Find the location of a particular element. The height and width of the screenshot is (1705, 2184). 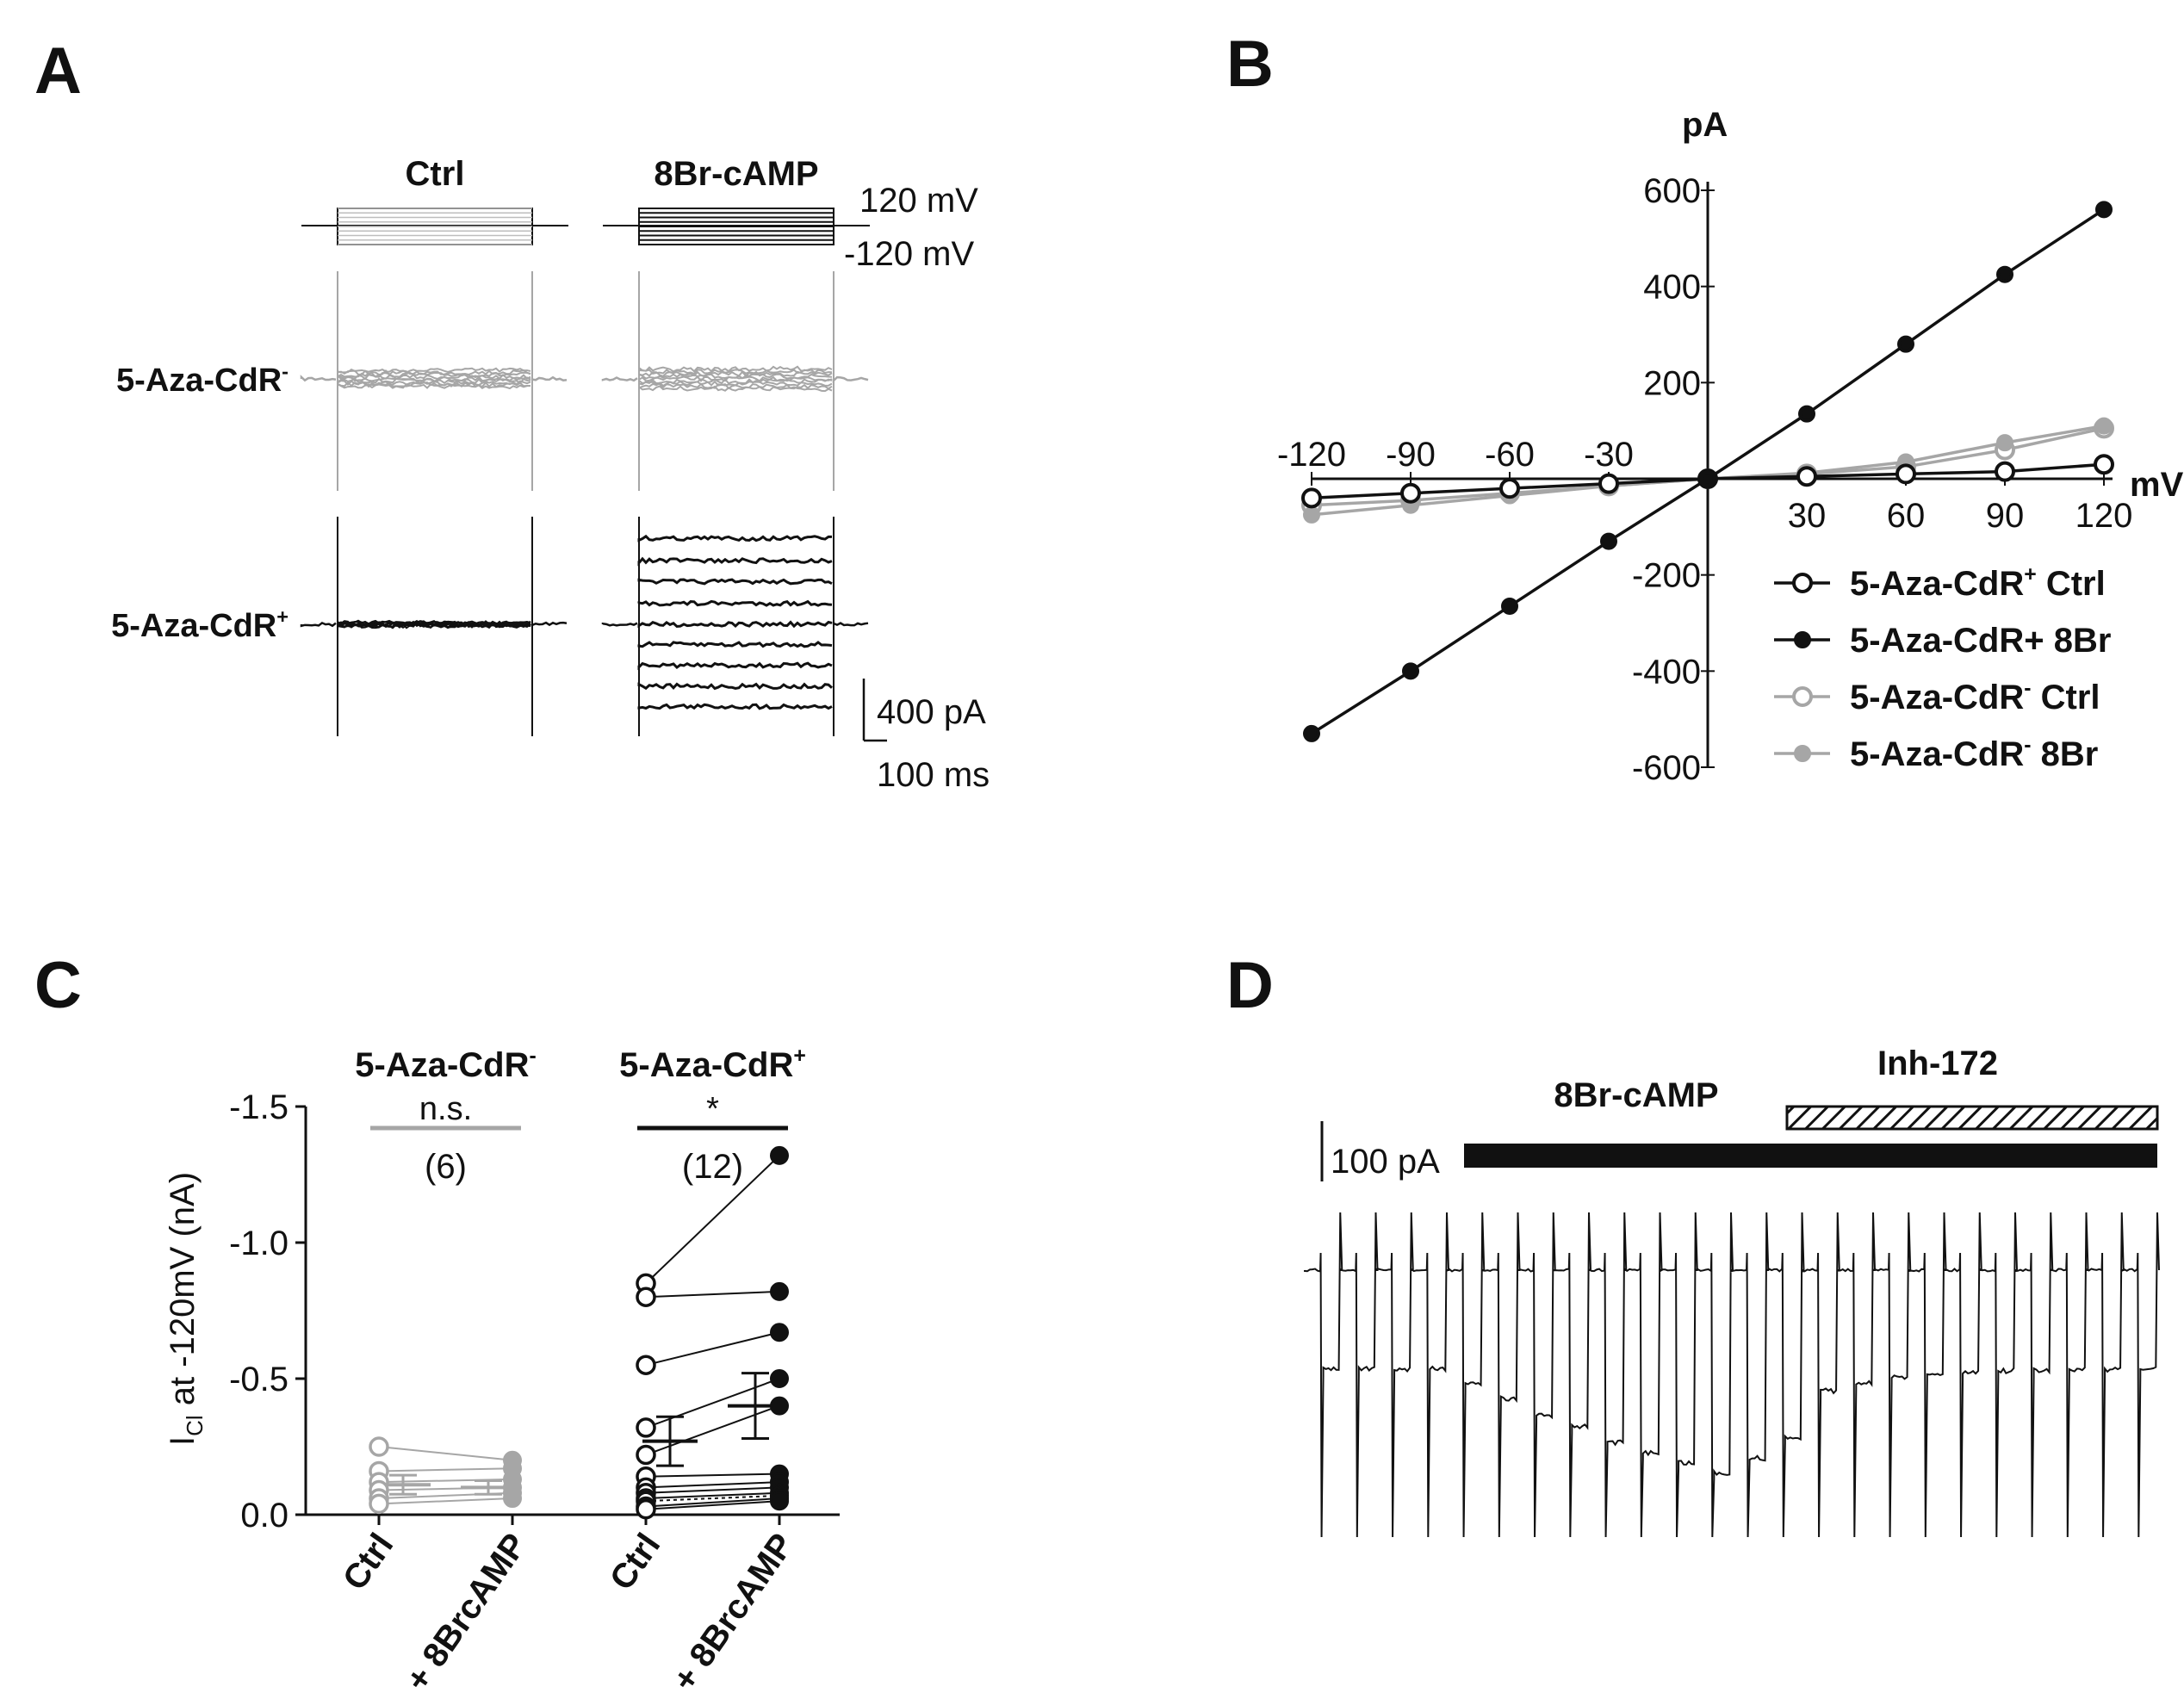

group-1: 5-Aza-CdR+ * (12) is located at coordinates (712, 1283).